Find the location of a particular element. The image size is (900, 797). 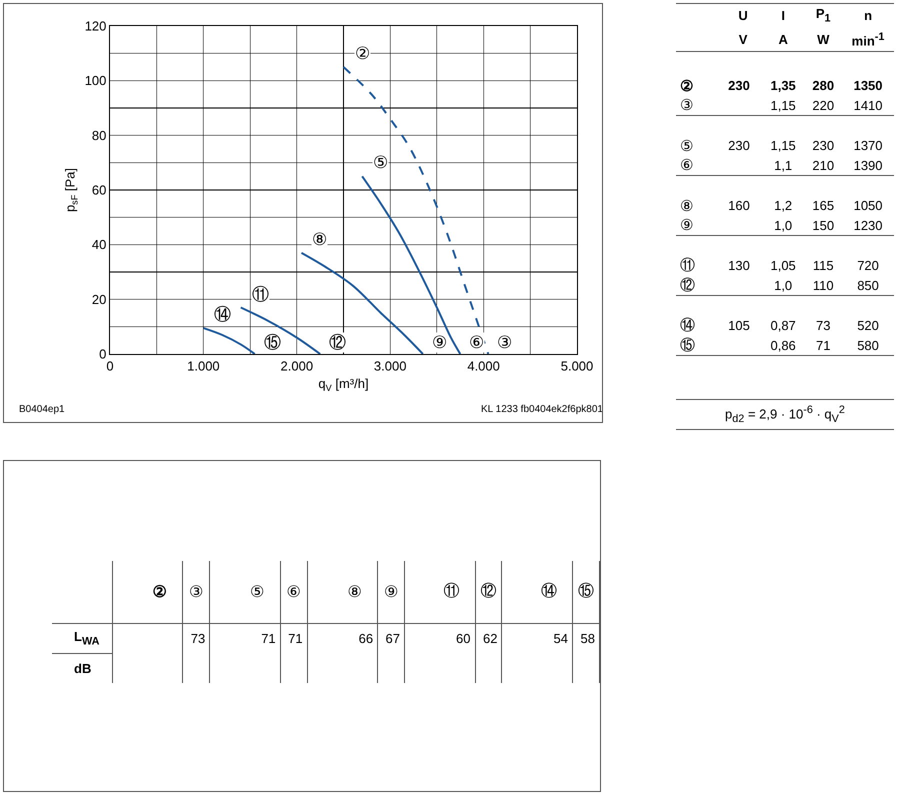

annotation: ⑤ is located at coordinates (380, 162).